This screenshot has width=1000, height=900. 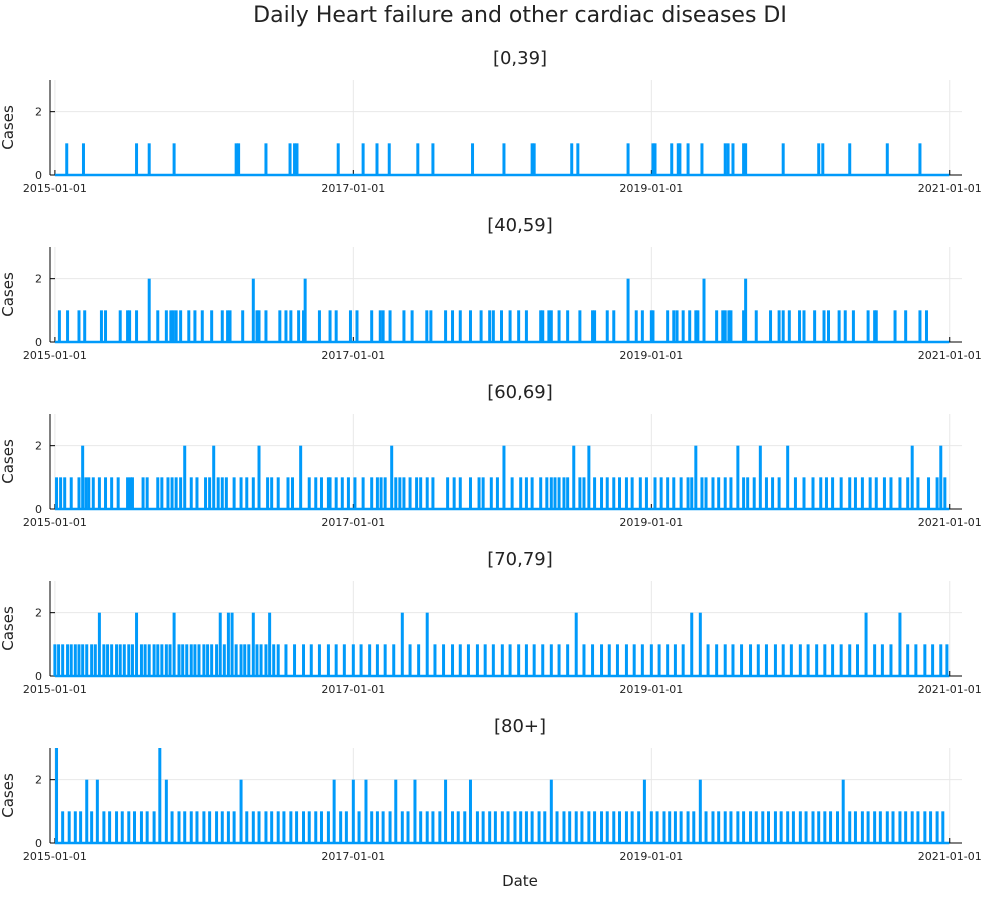 What do you see at coordinates (520, 881) in the screenshot?
I see `x-axis-label: Date` at bounding box center [520, 881].